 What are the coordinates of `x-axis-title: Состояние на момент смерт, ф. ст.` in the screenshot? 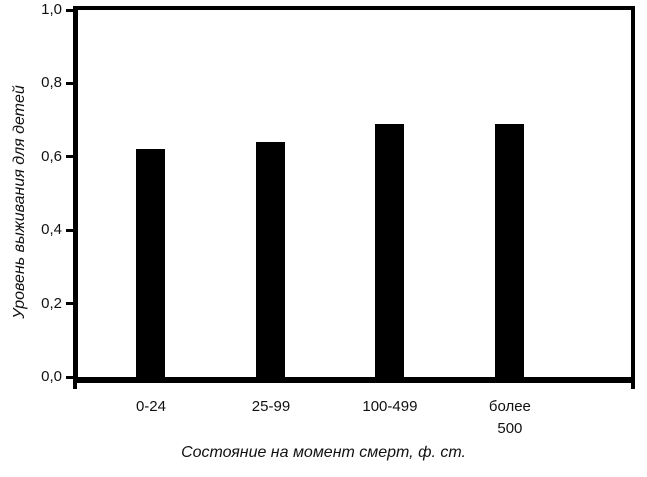 It's located at (323, 452).